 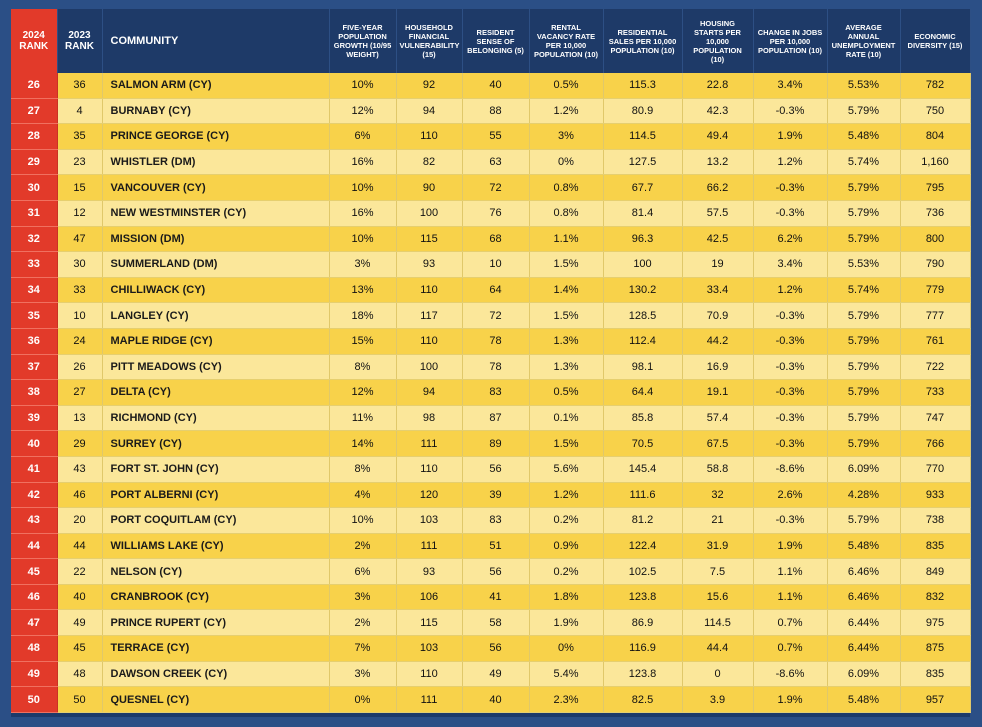 I want to click on cell-residential-sales: 64.4, so click(x=643, y=392).